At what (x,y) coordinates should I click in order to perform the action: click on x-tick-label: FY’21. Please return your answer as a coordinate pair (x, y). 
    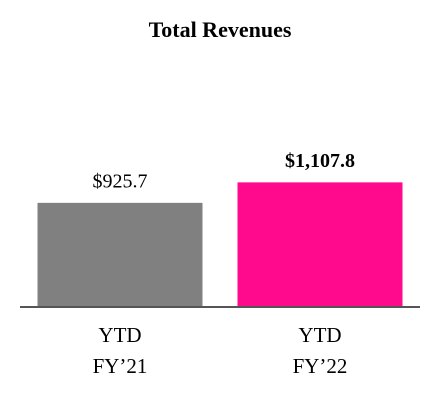
    Looking at the image, I should click on (120, 366).